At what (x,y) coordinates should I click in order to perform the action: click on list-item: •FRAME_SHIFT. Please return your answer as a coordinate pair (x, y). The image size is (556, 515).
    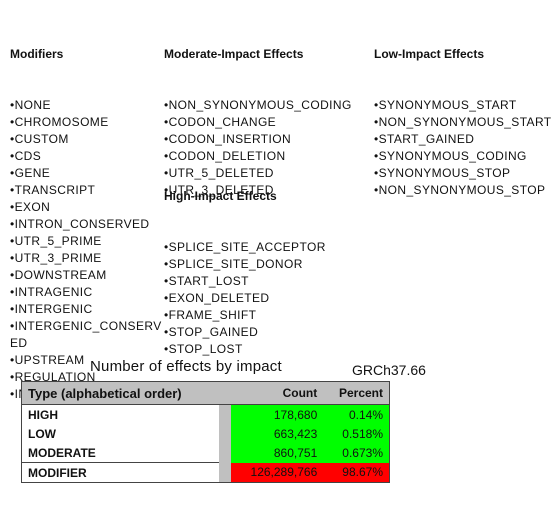
    Looking at the image, I should click on (210, 315).